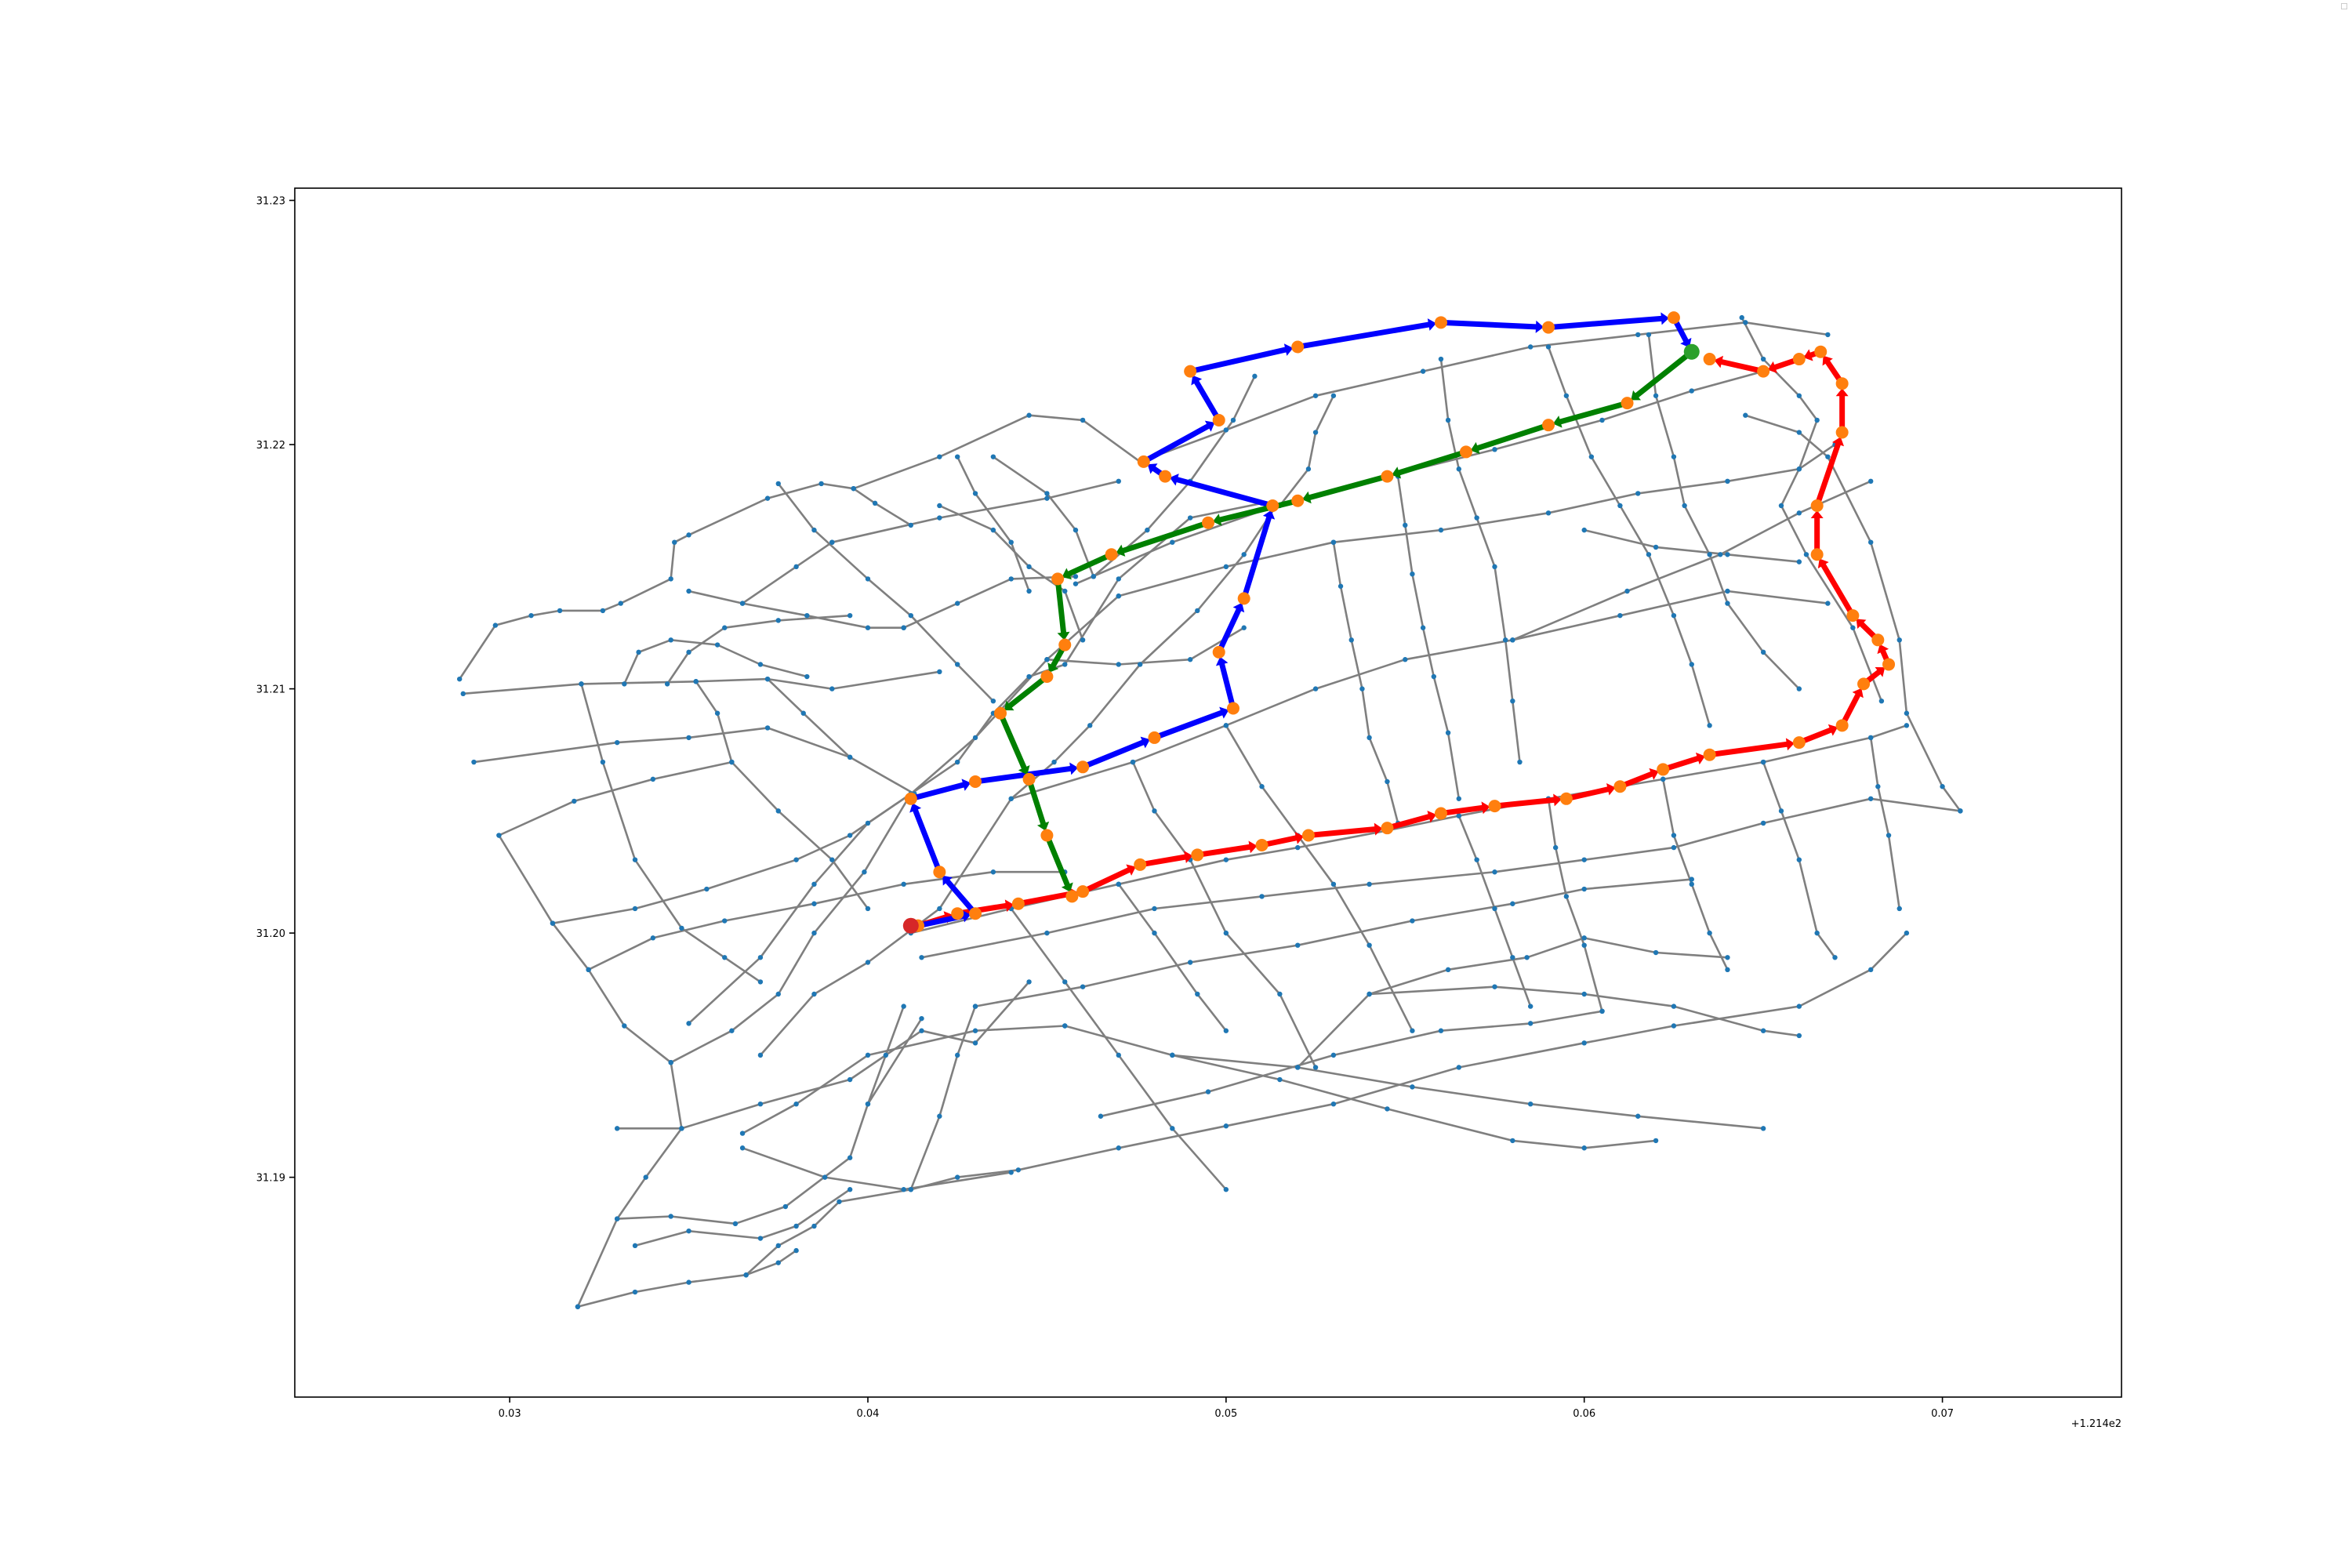 Image resolution: width=2352 pixels, height=1568 pixels. Describe the element at coordinates (1053, 667) in the screenshot. I see `route-green-arrowhead` at that location.